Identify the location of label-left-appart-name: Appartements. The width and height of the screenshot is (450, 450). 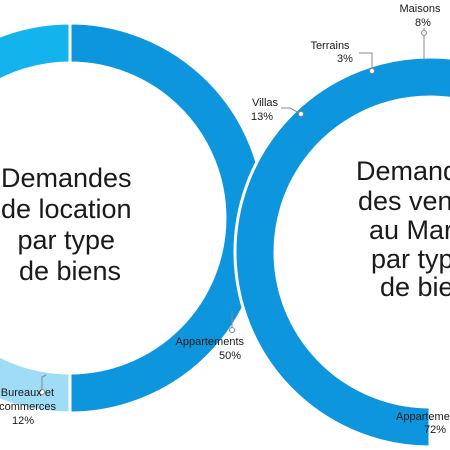
(210, 342).